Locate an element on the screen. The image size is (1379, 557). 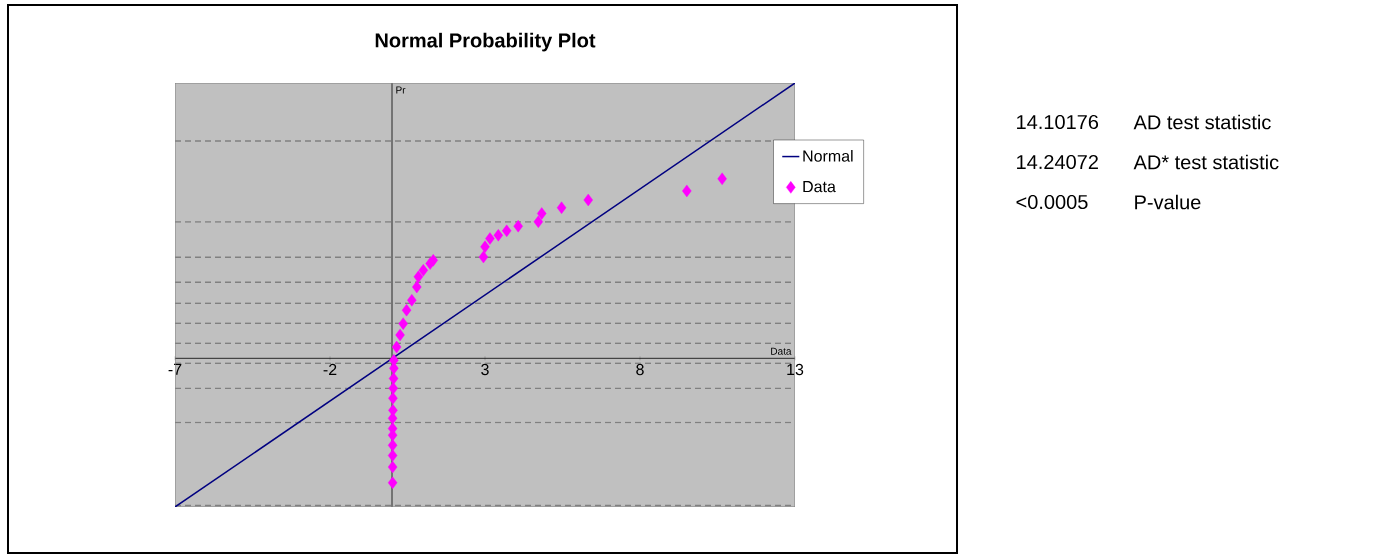
text: 14.10176 is located at coordinates (1058, 122).